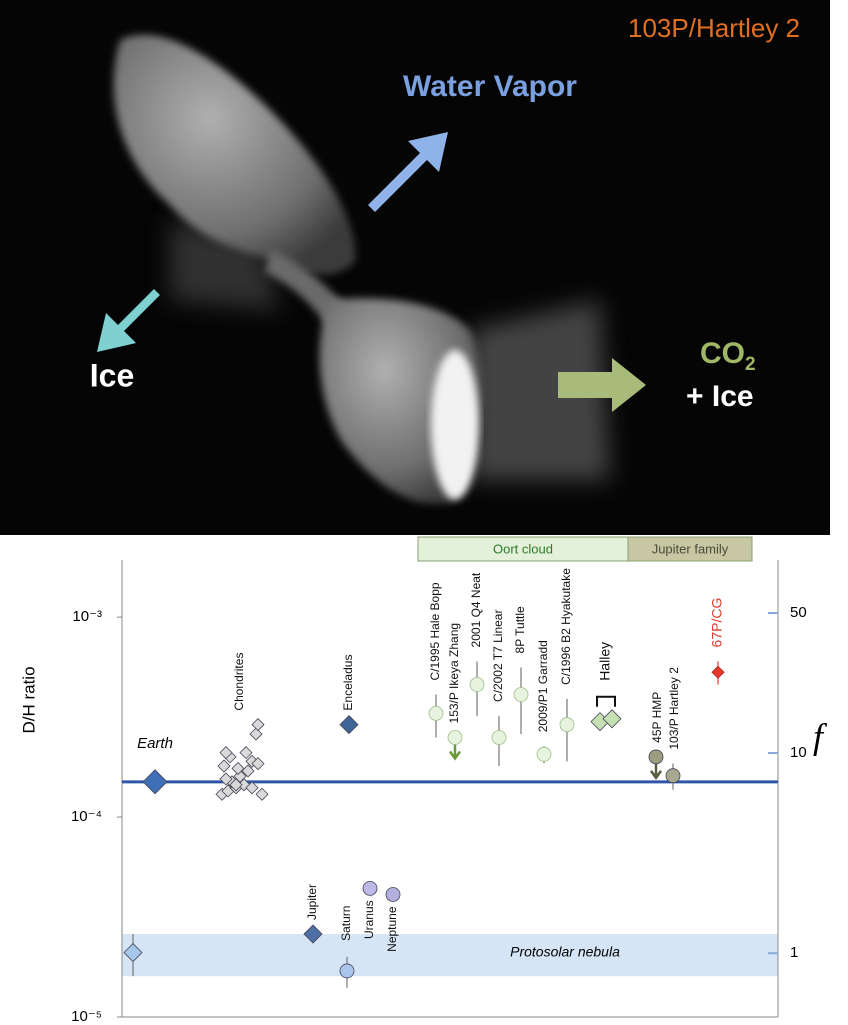  Describe the element at coordinates (305, 290) in the screenshot. I see `neck` at that location.